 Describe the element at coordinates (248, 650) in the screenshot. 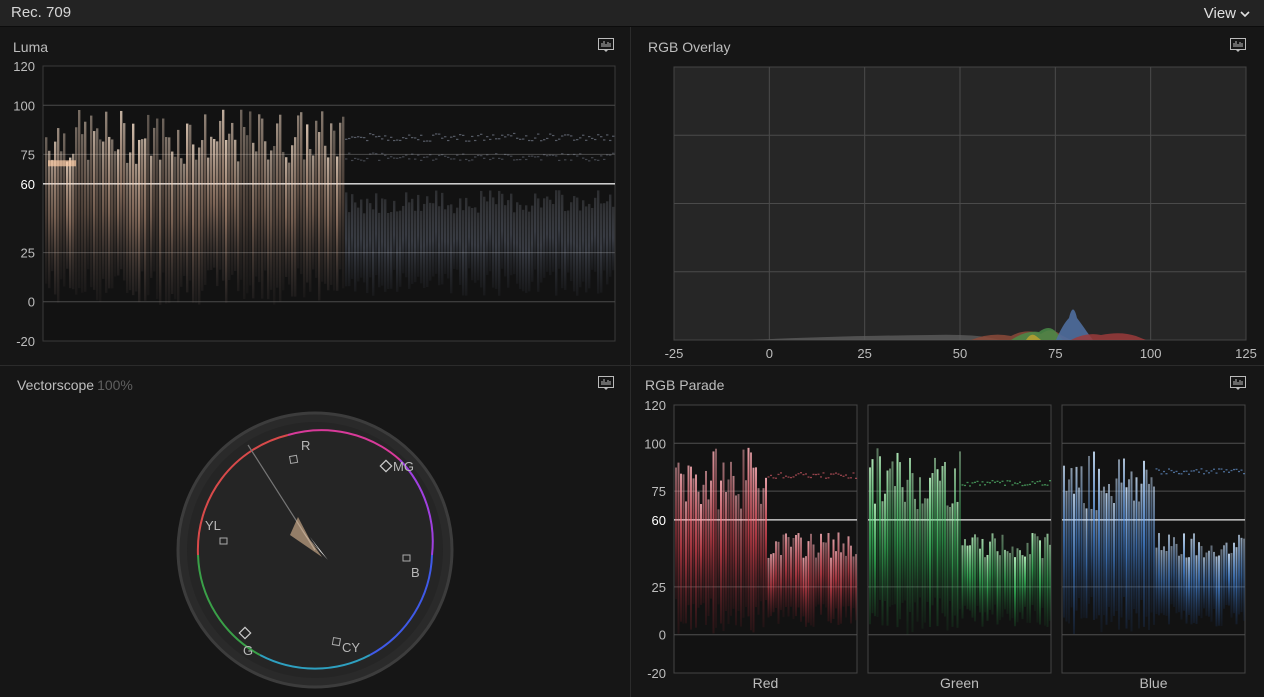

I see `target-label-g: G` at that location.